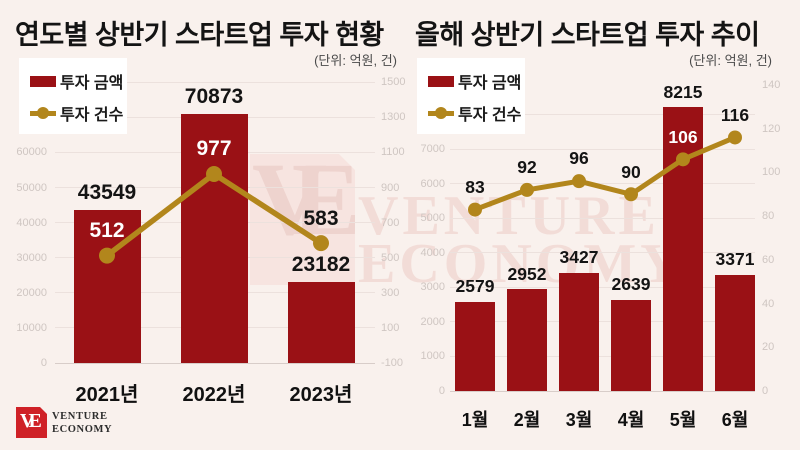 This screenshot has height=450, width=800. I want to click on bar-value-label: 70873, so click(214, 97).